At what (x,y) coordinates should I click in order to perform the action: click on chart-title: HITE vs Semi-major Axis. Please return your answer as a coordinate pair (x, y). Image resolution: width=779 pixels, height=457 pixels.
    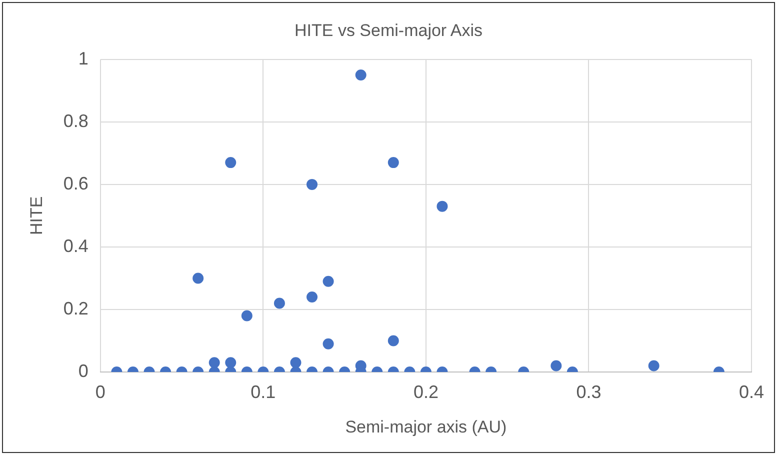
    Looking at the image, I should click on (388, 30).